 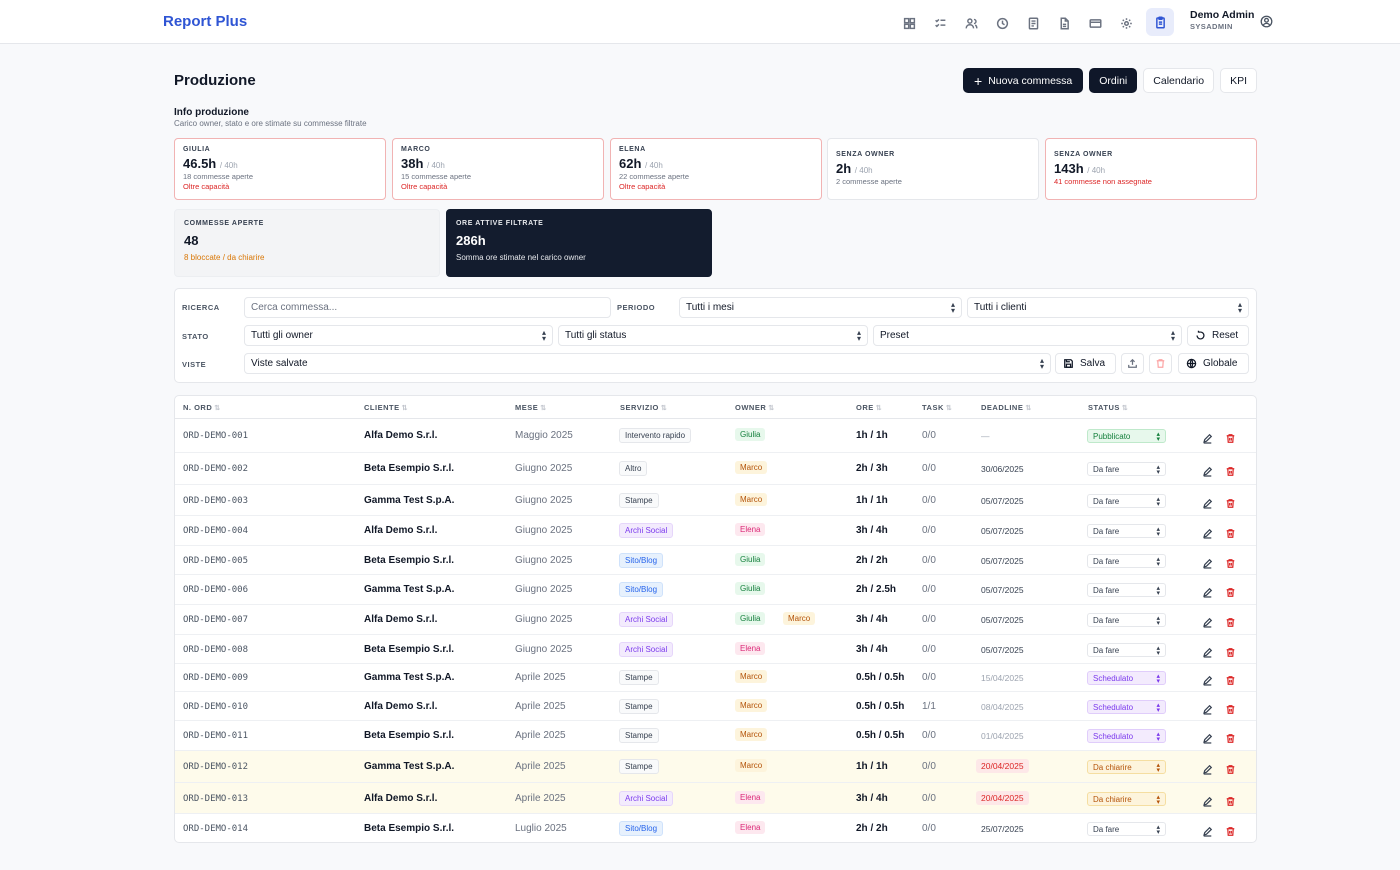 I want to click on order-number: ORD-DEMO-008, so click(x=216, y=650).